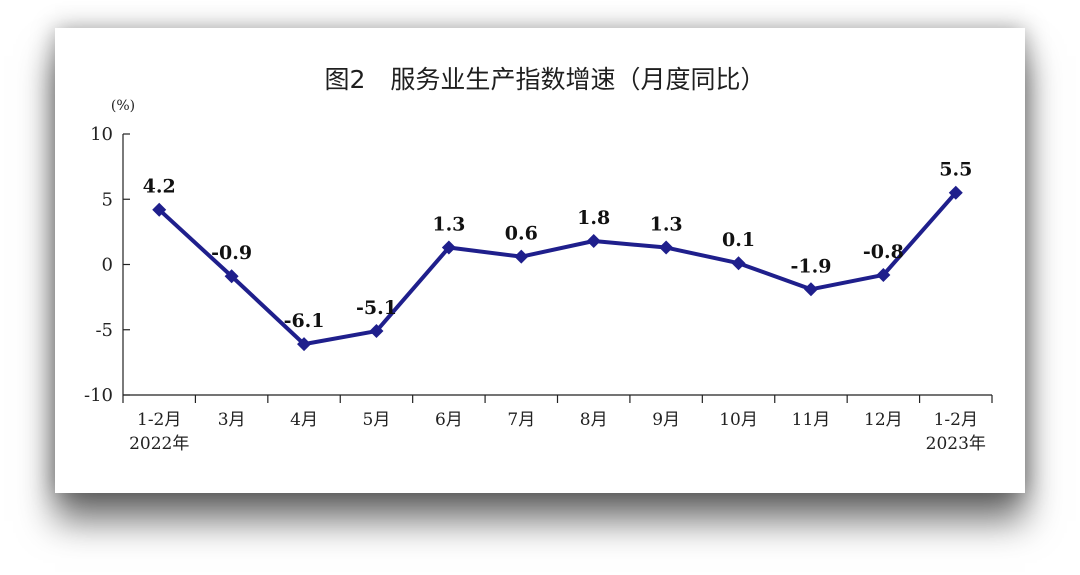  Describe the element at coordinates (738, 420) in the screenshot. I see `x-tick-label: 10月` at that location.